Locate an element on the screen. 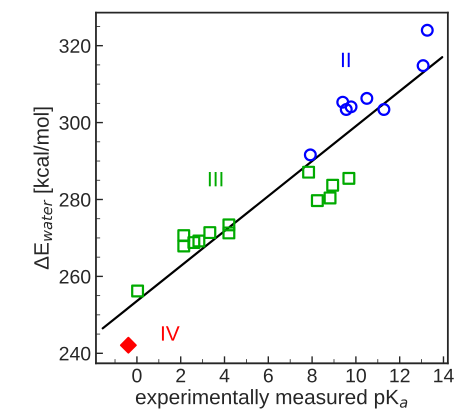  y-tick-label: 320 is located at coordinates (74, 46).